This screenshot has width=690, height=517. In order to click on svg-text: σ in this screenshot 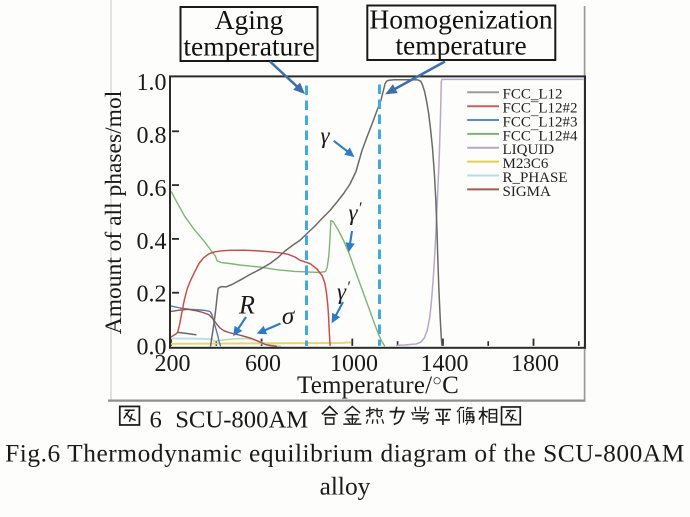, I will do `click(289, 316)`.